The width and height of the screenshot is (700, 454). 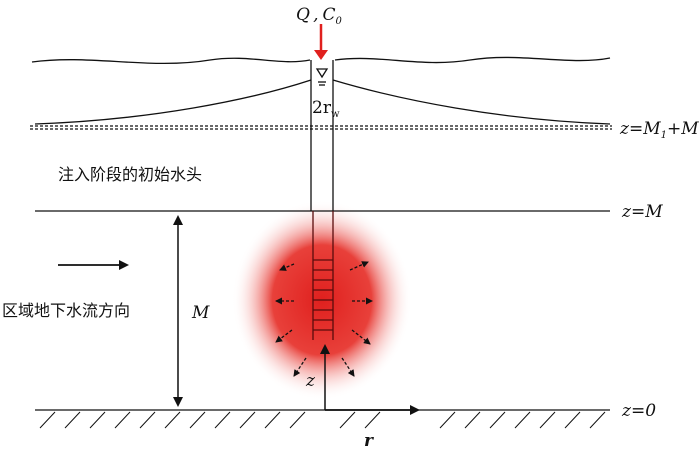 I want to click on sub: w, so click(x=335, y=114).